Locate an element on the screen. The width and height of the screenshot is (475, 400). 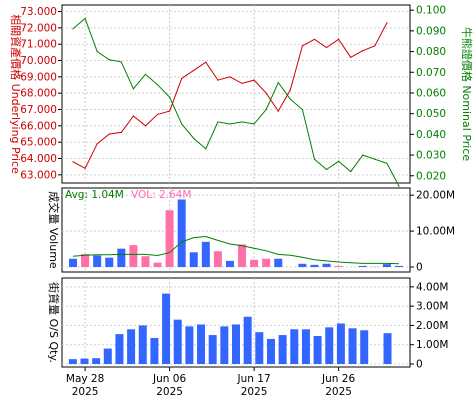
y-right-tick-label: 0.030 is located at coordinates (431, 156).